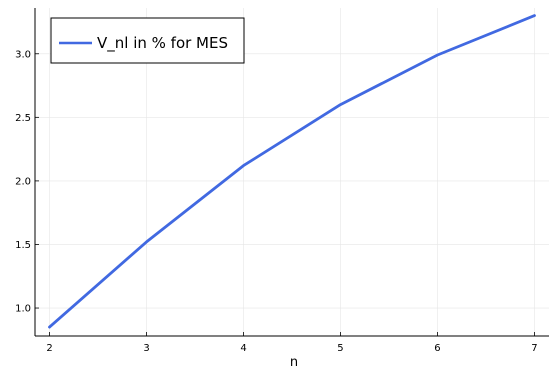 The image size is (553, 368). I want to click on y-tick-label: 2.0, so click(23, 181).